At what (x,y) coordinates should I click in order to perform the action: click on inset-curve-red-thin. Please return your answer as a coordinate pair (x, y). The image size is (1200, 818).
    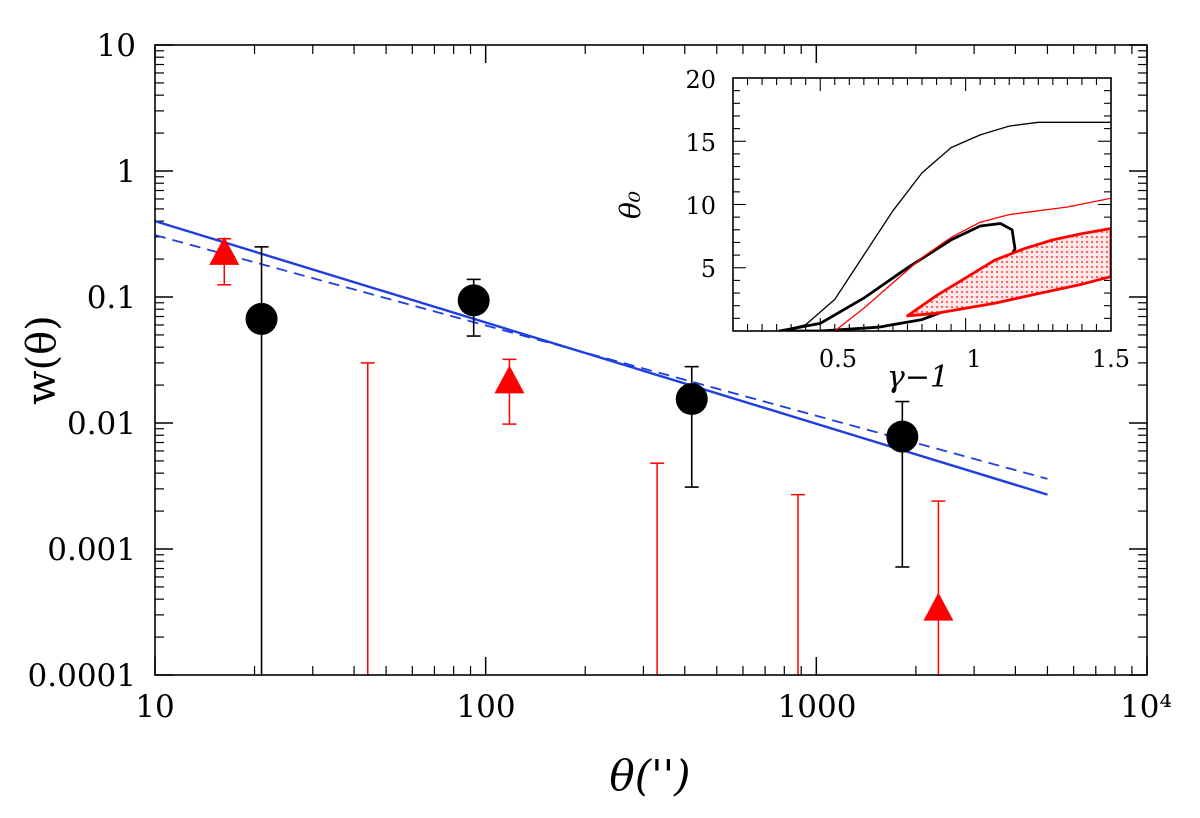
    Looking at the image, I should click on (972, 264).